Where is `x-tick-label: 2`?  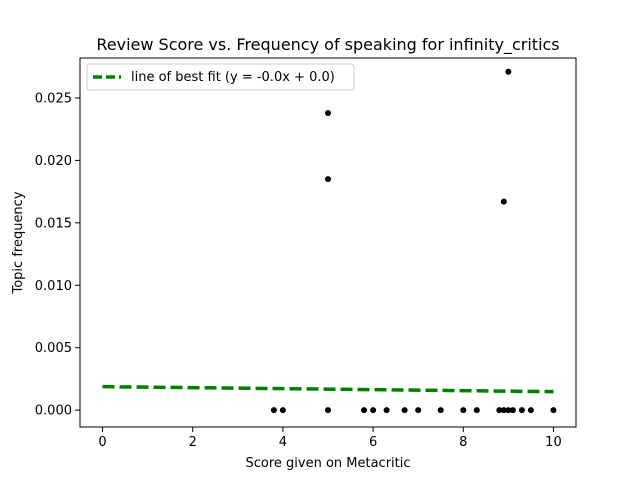 x-tick-label: 2 is located at coordinates (193, 442).